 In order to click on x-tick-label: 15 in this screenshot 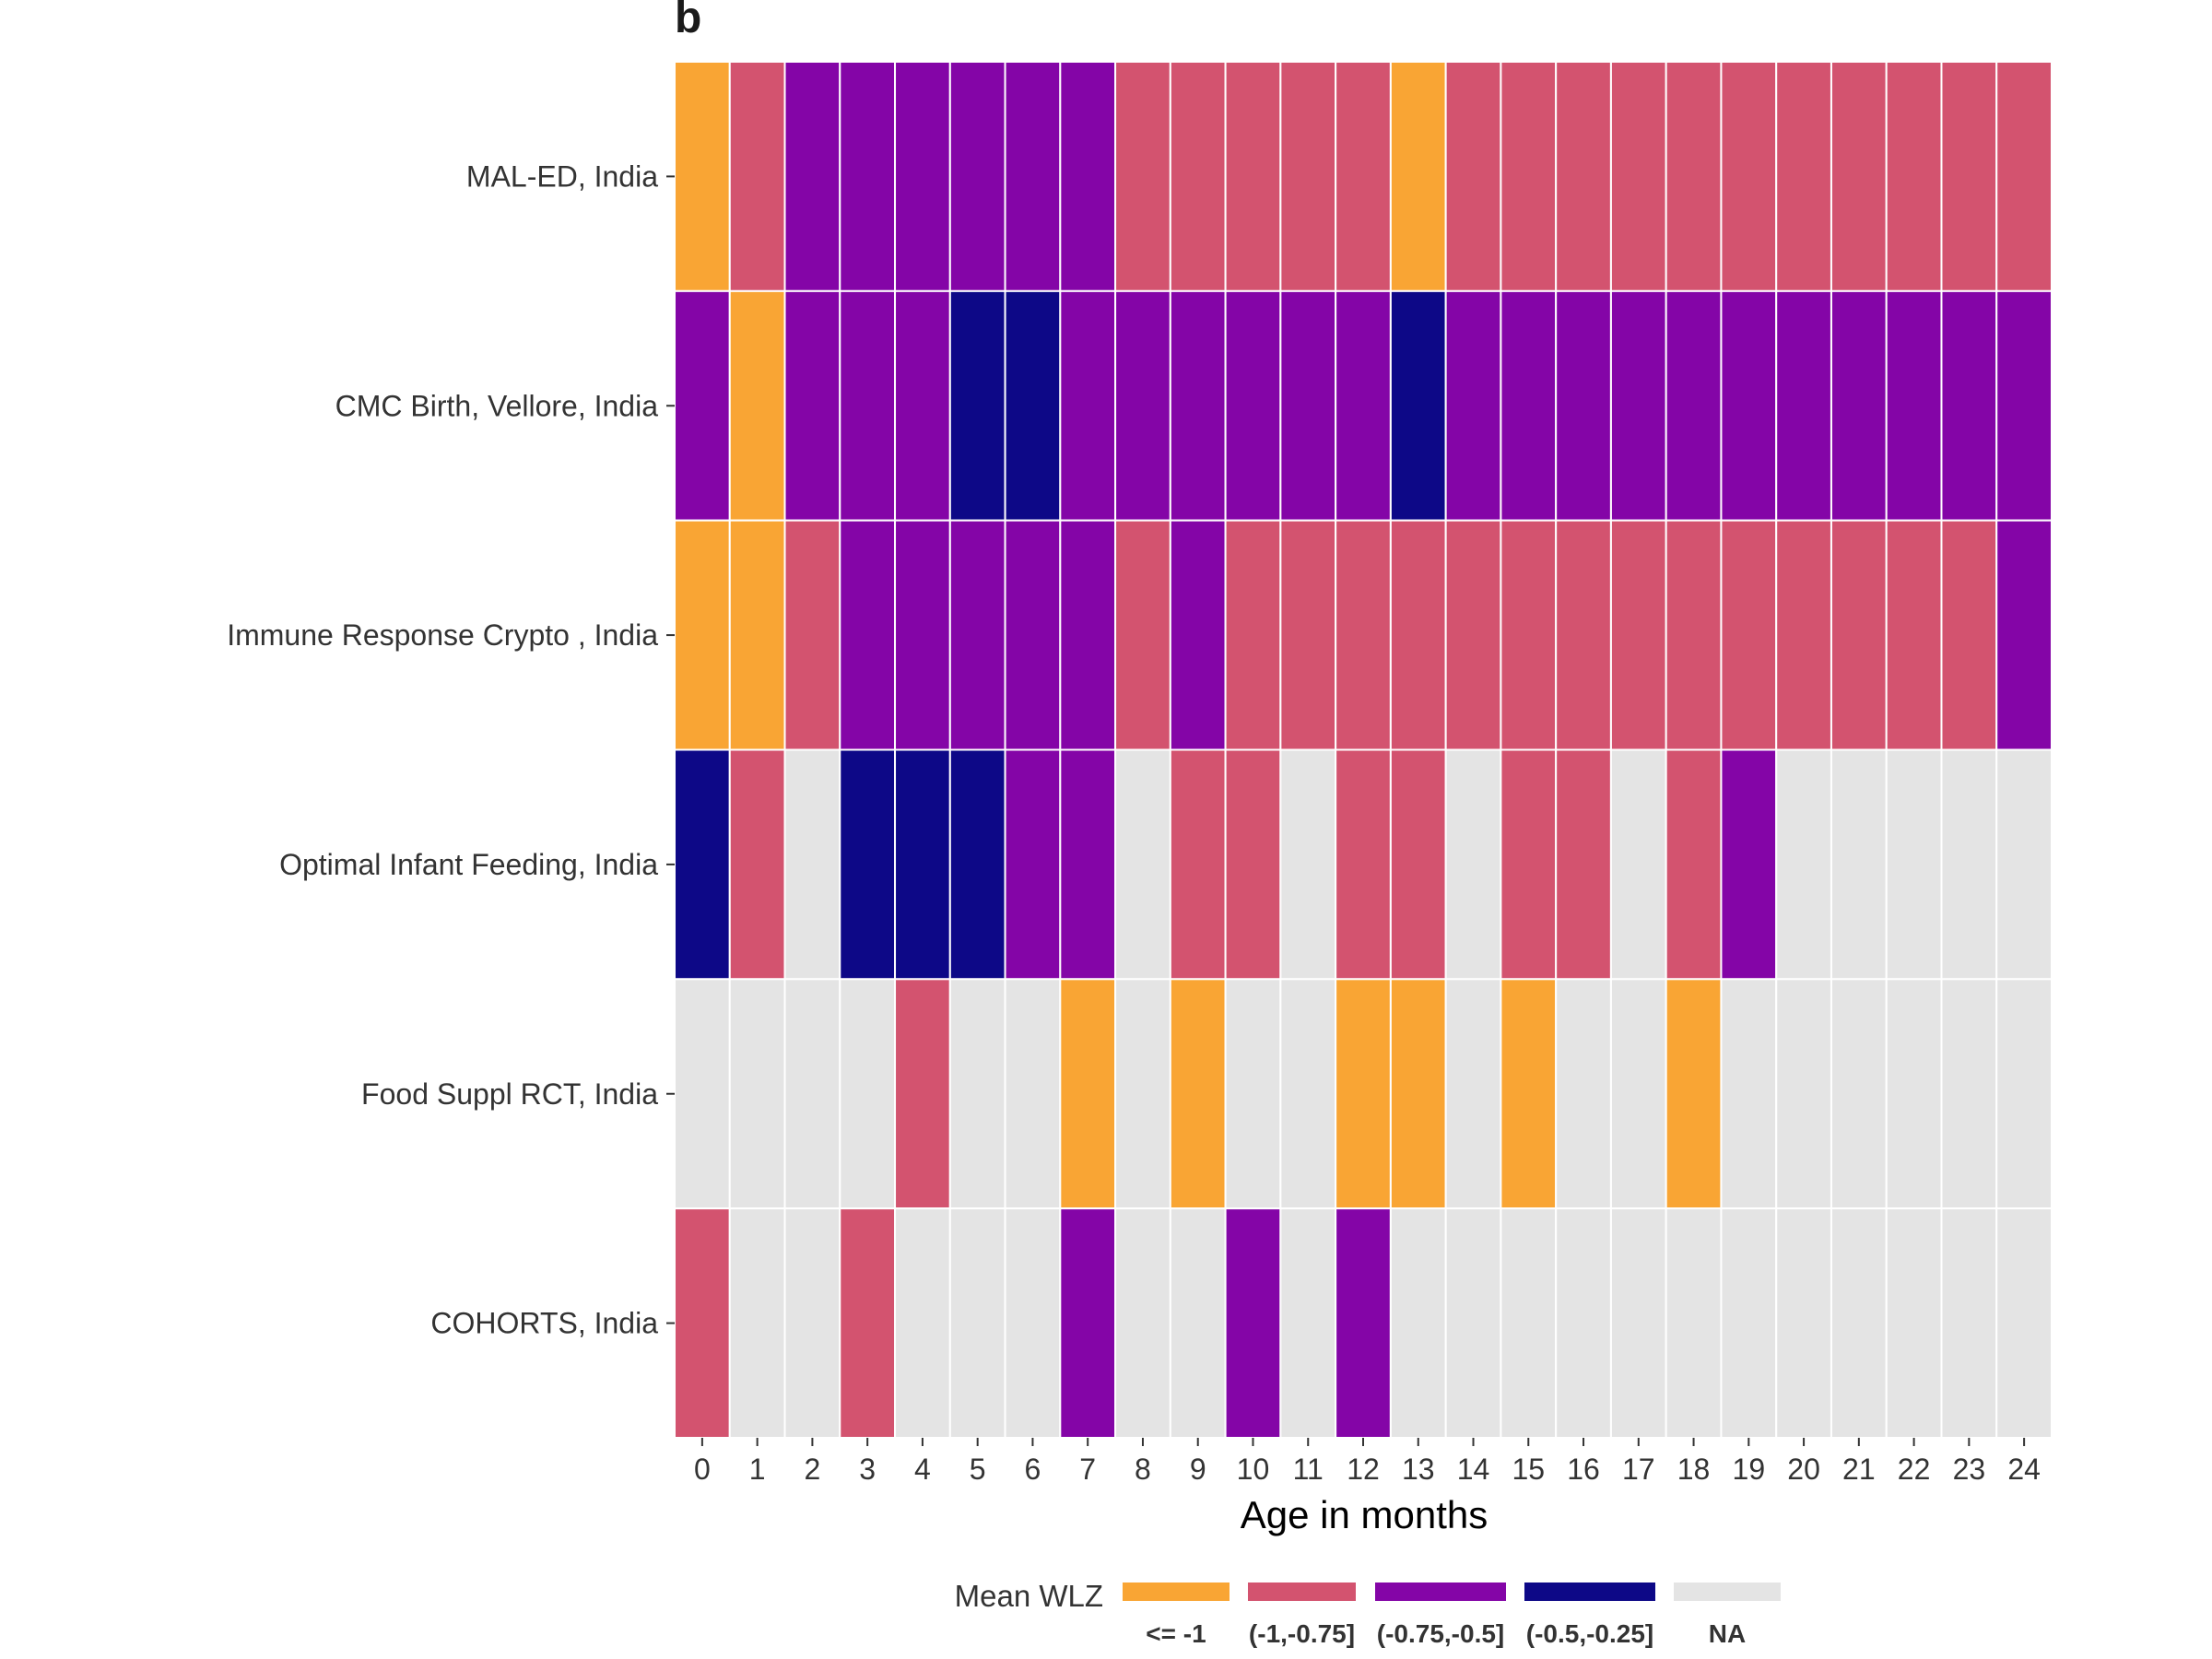, I will do `click(1528, 1469)`.